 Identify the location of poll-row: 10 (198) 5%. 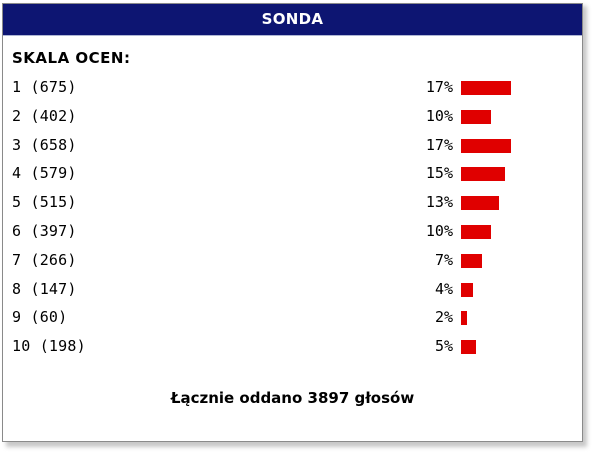
(292, 349).